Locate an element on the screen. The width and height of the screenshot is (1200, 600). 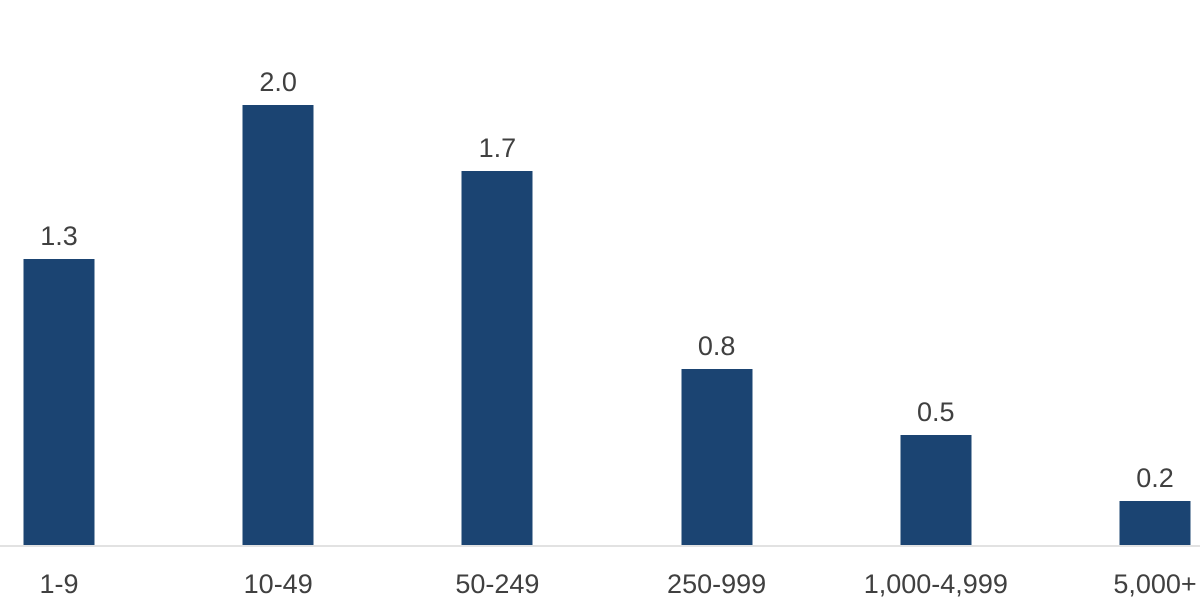
bar-value-label: 2.0 is located at coordinates (278, 82).